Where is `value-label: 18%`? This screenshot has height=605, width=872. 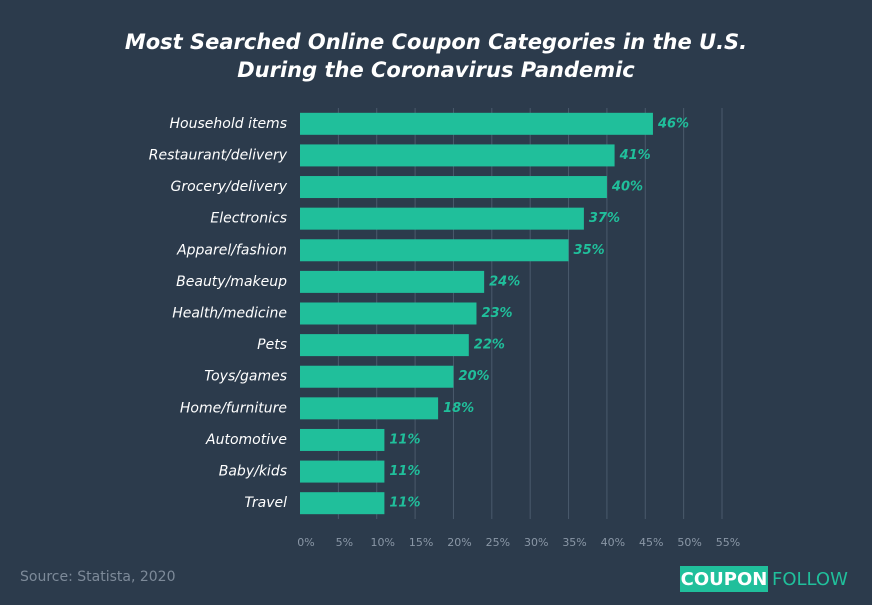 value-label: 18% is located at coordinates (458, 408).